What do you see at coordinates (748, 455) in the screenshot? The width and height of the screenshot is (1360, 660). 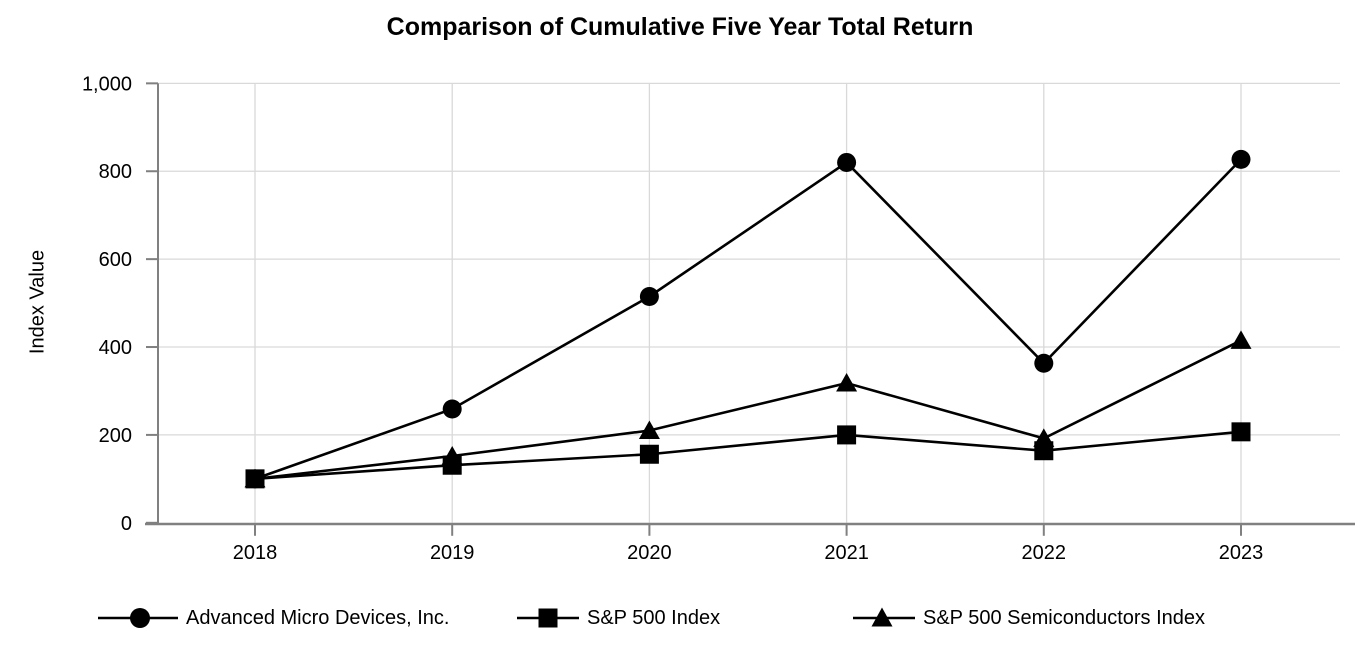 I see `series-line-square` at bounding box center [748, 455].